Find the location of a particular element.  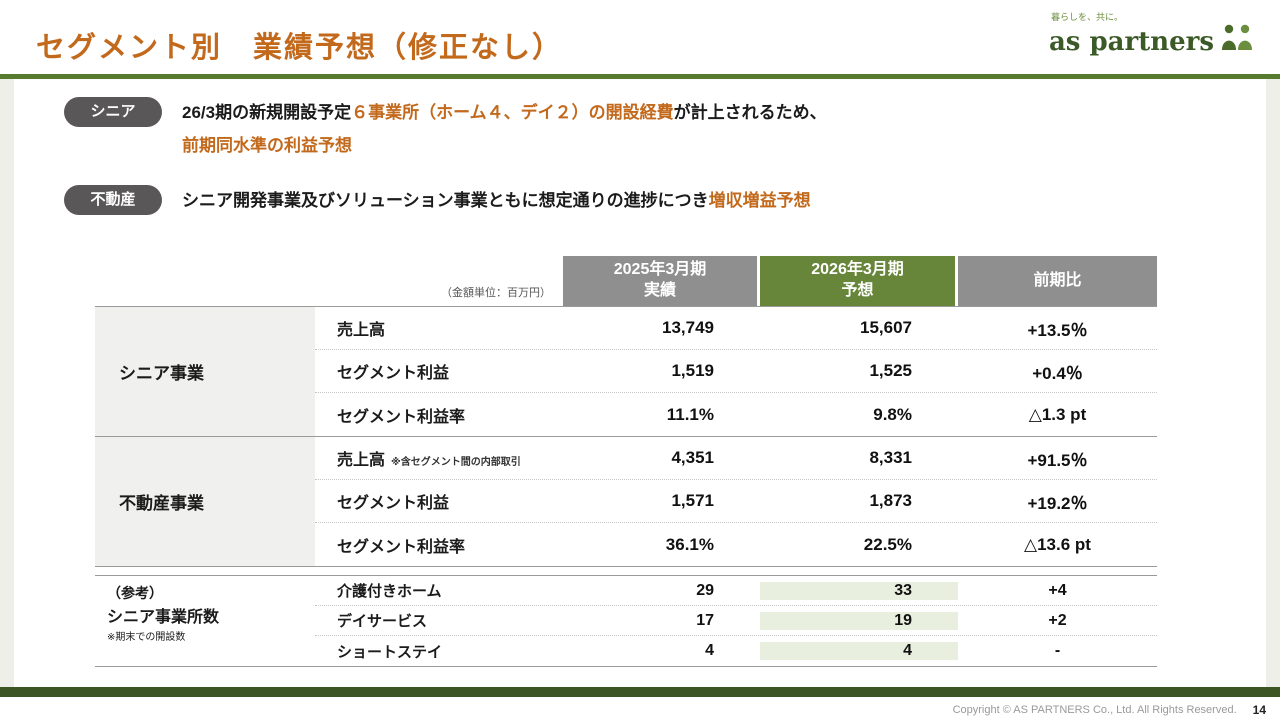

table-row: 売上高 13,749 15,607 +13.5％ is located at coordinates (736, 328).